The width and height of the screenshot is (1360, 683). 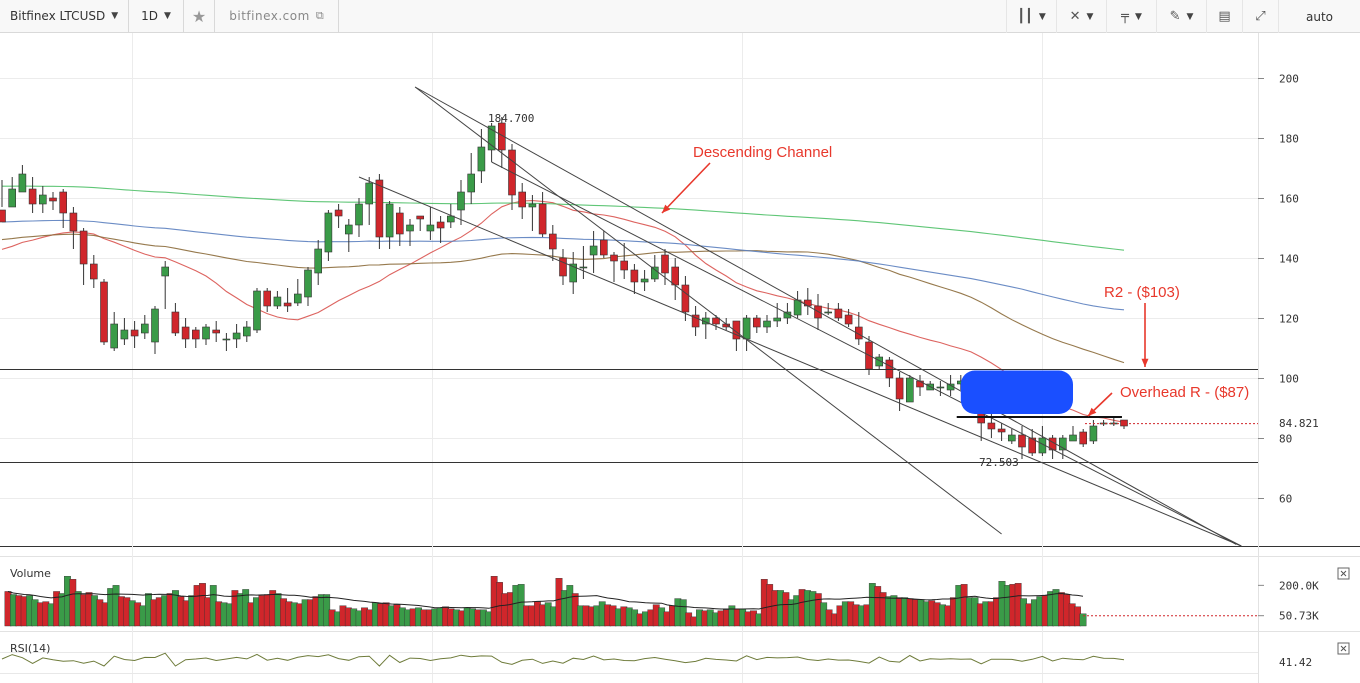 What do you see at coordinates (30, 648) in the screenshot?
I see `rsi-pane-title: RSI(14)` at bounding box center [30, 648].